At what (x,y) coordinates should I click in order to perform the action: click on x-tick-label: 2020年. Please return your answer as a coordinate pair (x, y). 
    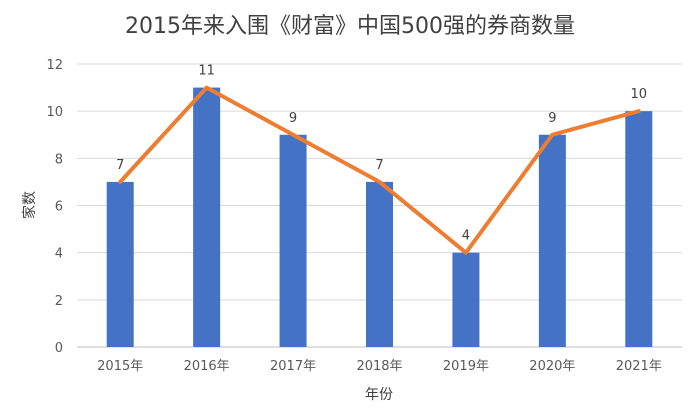
    Looking at the image, I should click on (552, 366).